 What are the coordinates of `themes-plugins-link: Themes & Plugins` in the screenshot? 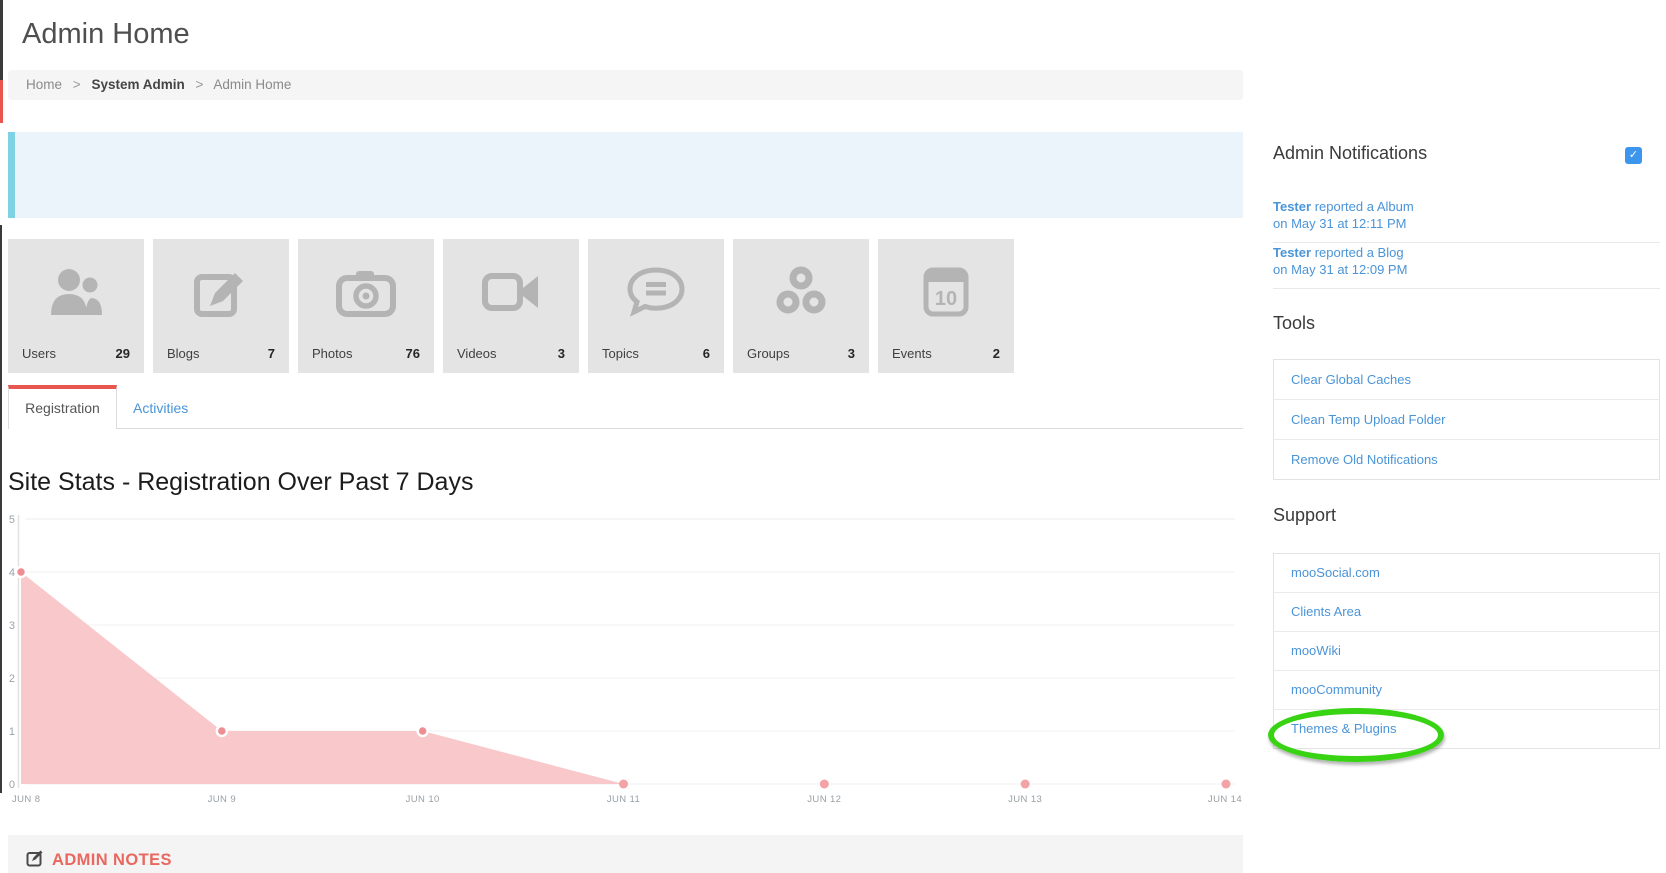 It's located at (1344, 728).